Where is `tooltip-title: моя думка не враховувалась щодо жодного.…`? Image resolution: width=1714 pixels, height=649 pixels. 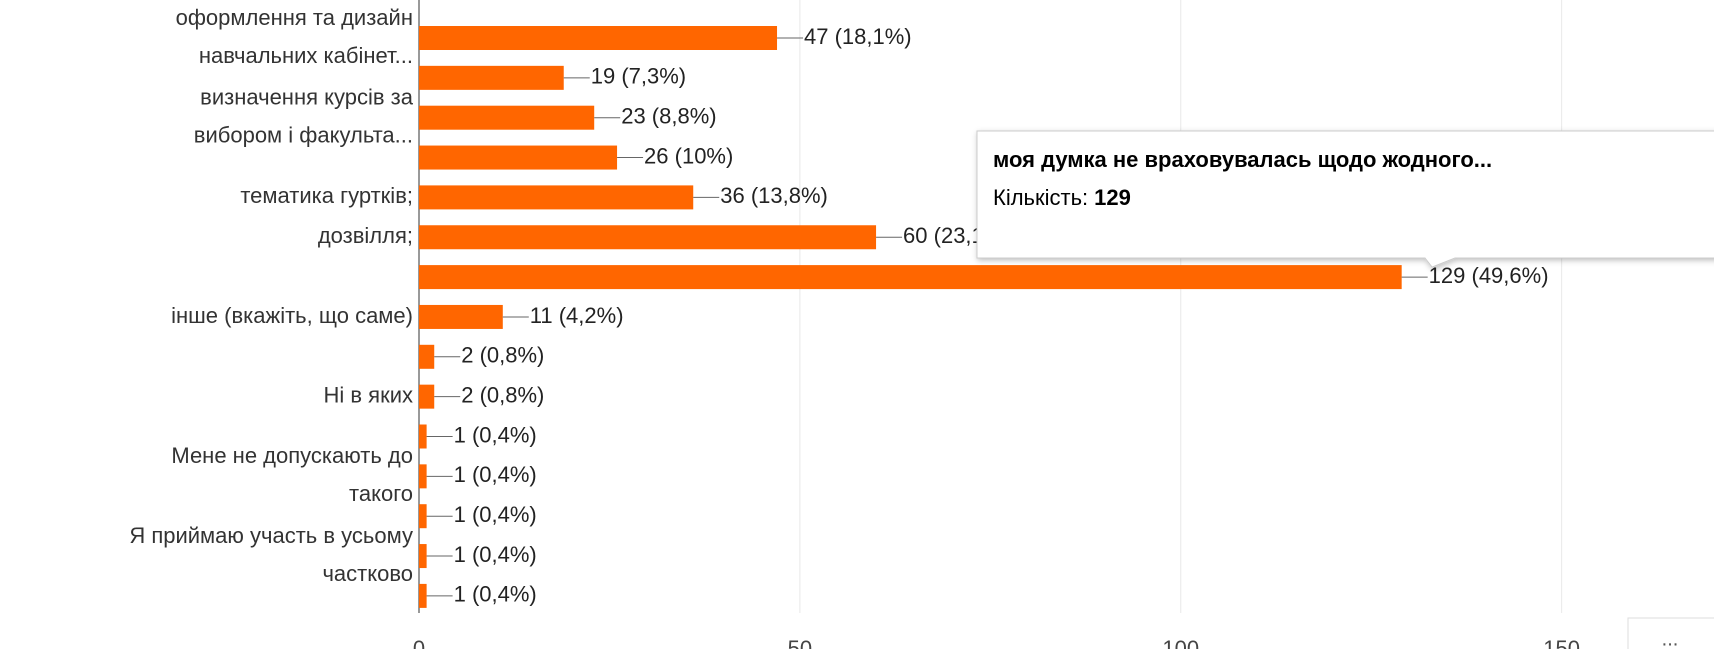 tooltip-title: моя думка не враховувалась щодо жодного.… is located at coordinates (1242, 159).